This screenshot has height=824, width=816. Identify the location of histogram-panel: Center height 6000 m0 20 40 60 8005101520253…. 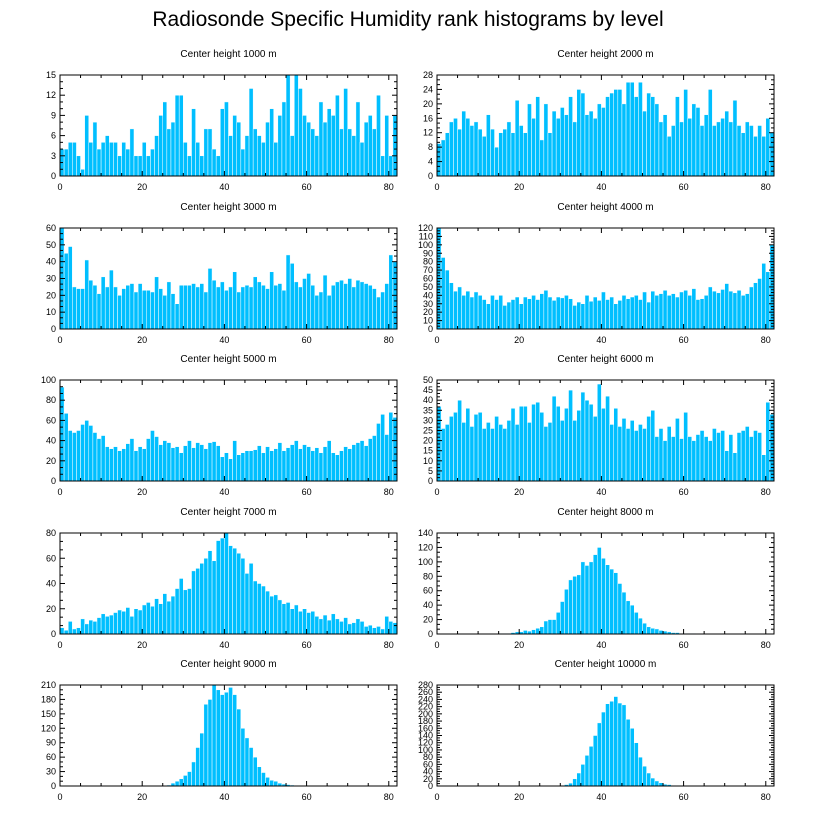
(599, 425).